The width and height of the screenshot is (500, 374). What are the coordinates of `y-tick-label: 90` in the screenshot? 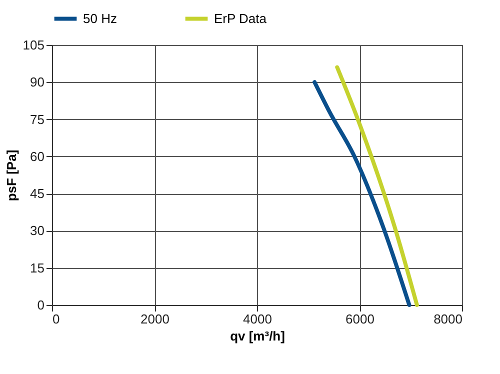 It's located at (37, 82).